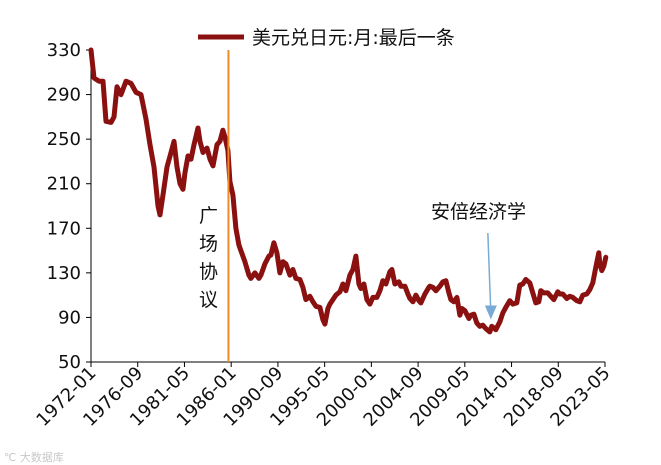  Describe the element at coordinates (69, 317) in the screenshot. I see `y-tick-label: 90` at that location.